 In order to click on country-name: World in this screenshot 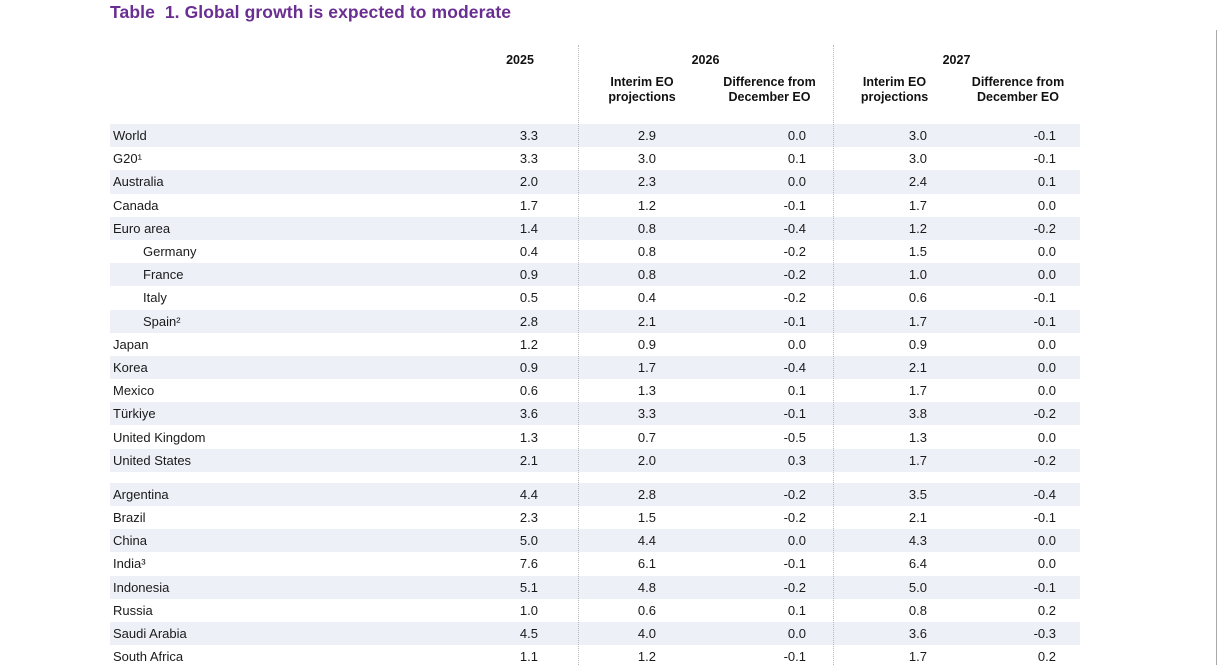, I will do `click(130, 136)`.